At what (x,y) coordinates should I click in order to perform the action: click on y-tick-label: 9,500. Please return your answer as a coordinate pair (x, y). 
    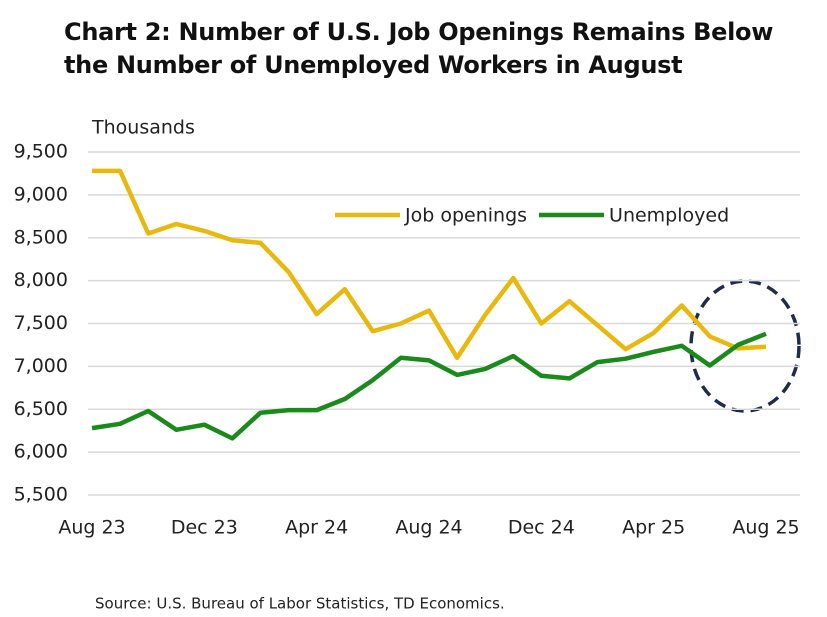
    Looking at the image, I should click on (41, 152).